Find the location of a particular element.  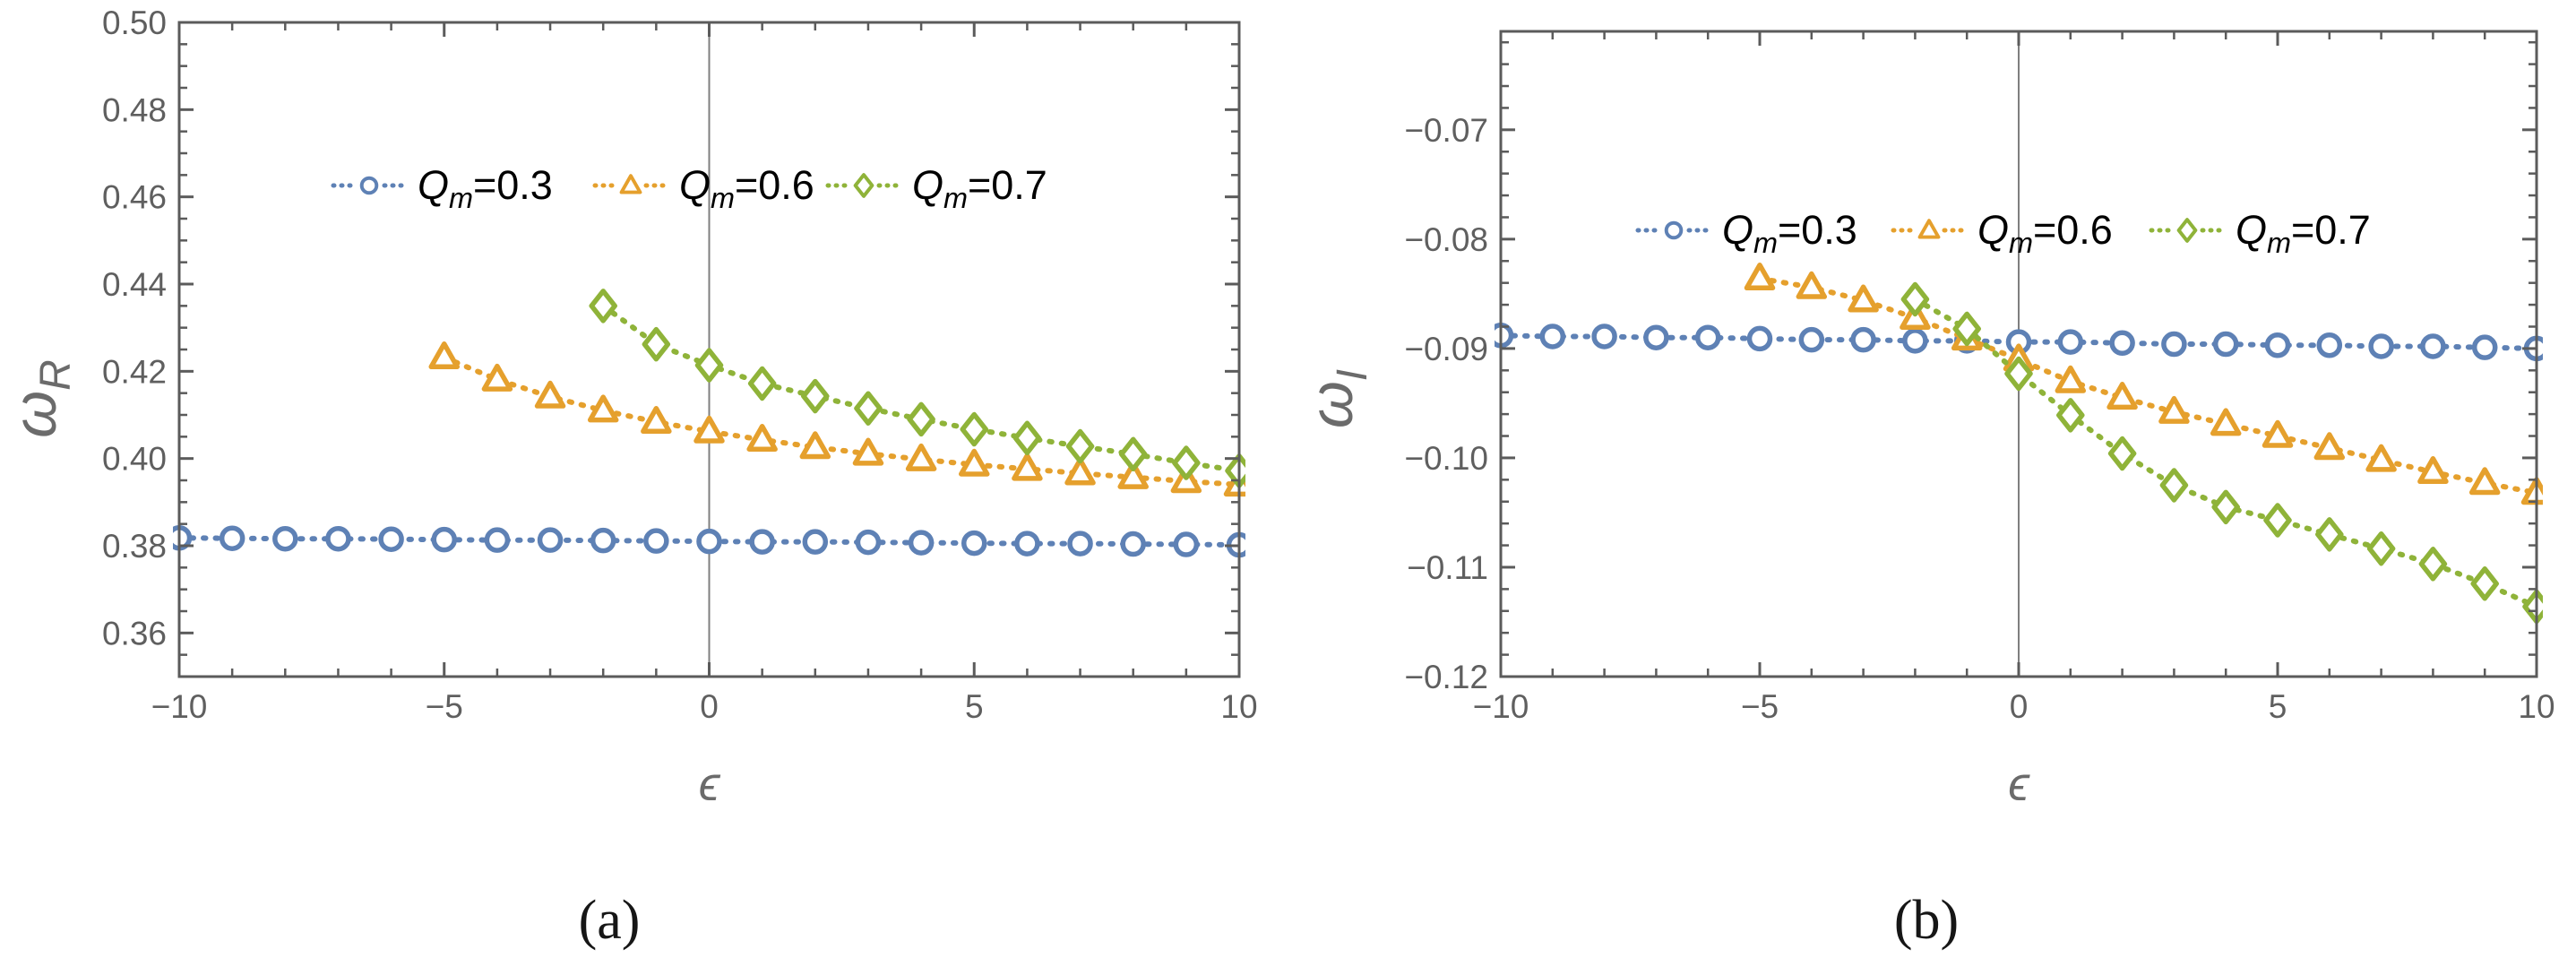

y-tick-label: −0.11 is located at coordinates (1447, 567).